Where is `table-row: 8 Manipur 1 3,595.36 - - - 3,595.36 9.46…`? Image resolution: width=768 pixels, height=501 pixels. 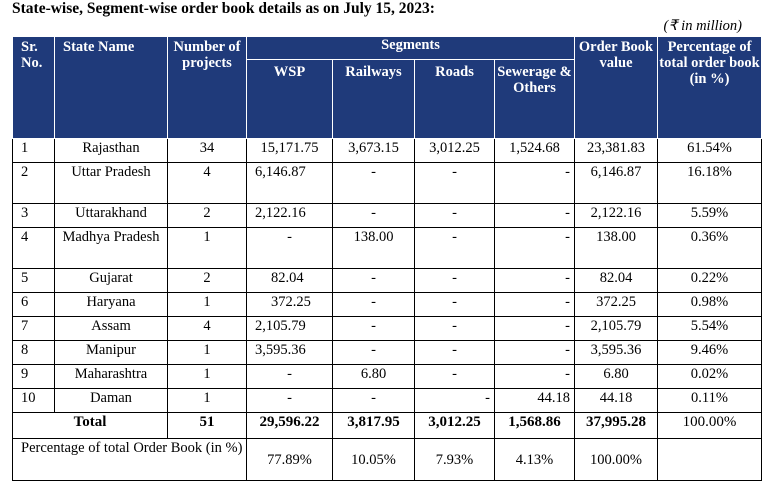 table-row: 8 Manipur 1 3,595.36 - - - 3,595.36 9.46… is located at coordinates (387, 352).